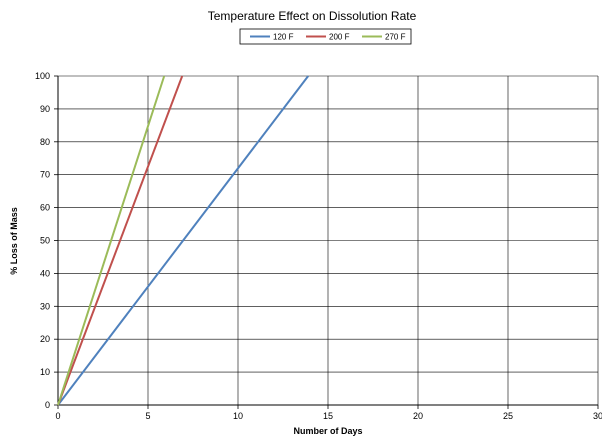 This screenshot has width=602, height=438. Describe the element at coordinates (508, 416) in the screenshot. I see `x-tick-label: 25` at that location.